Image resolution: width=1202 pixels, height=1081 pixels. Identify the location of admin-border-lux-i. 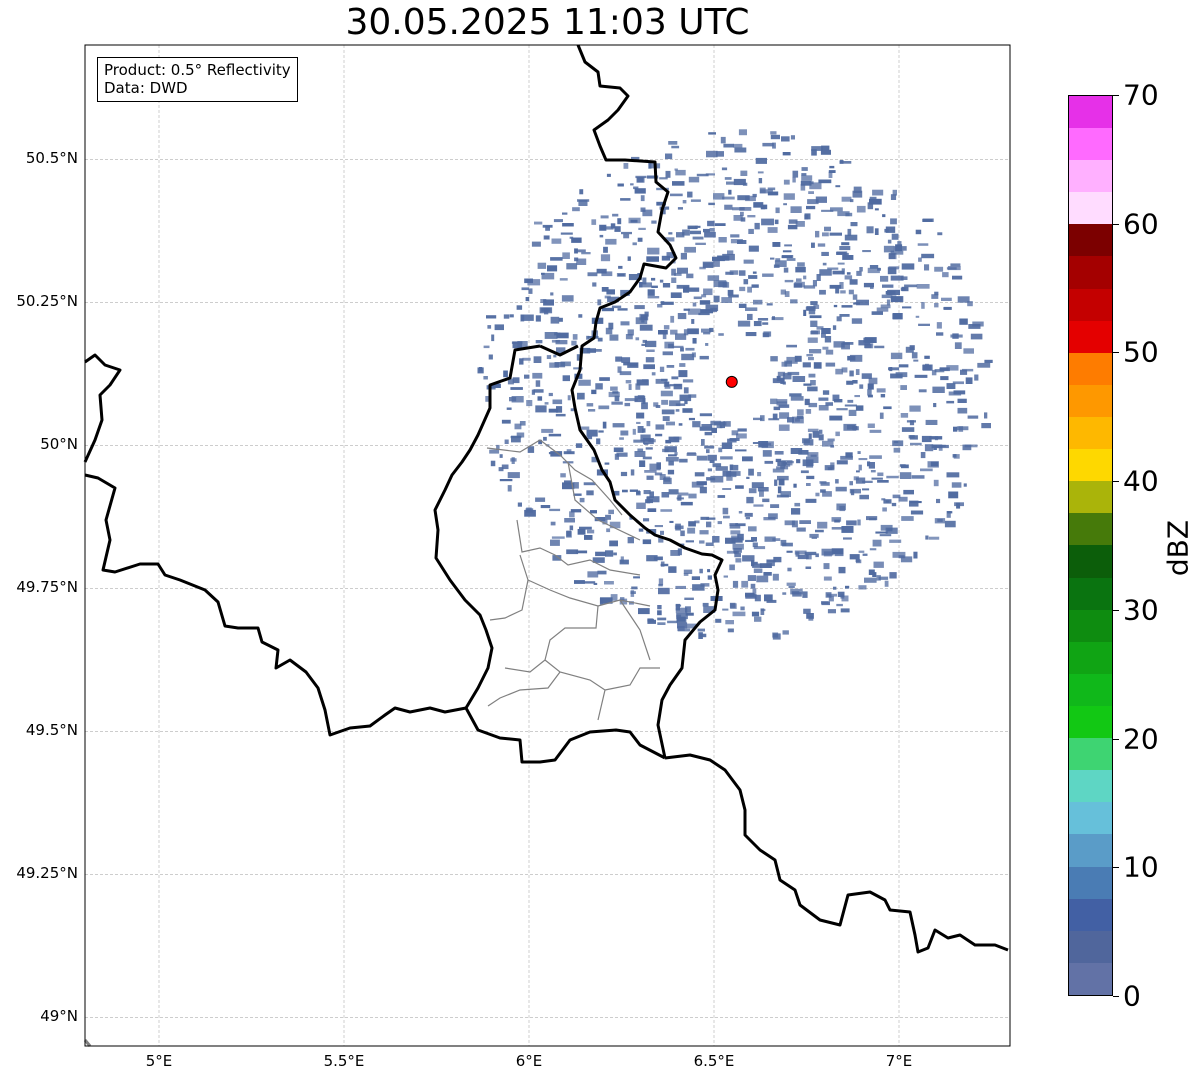
(604, 501).